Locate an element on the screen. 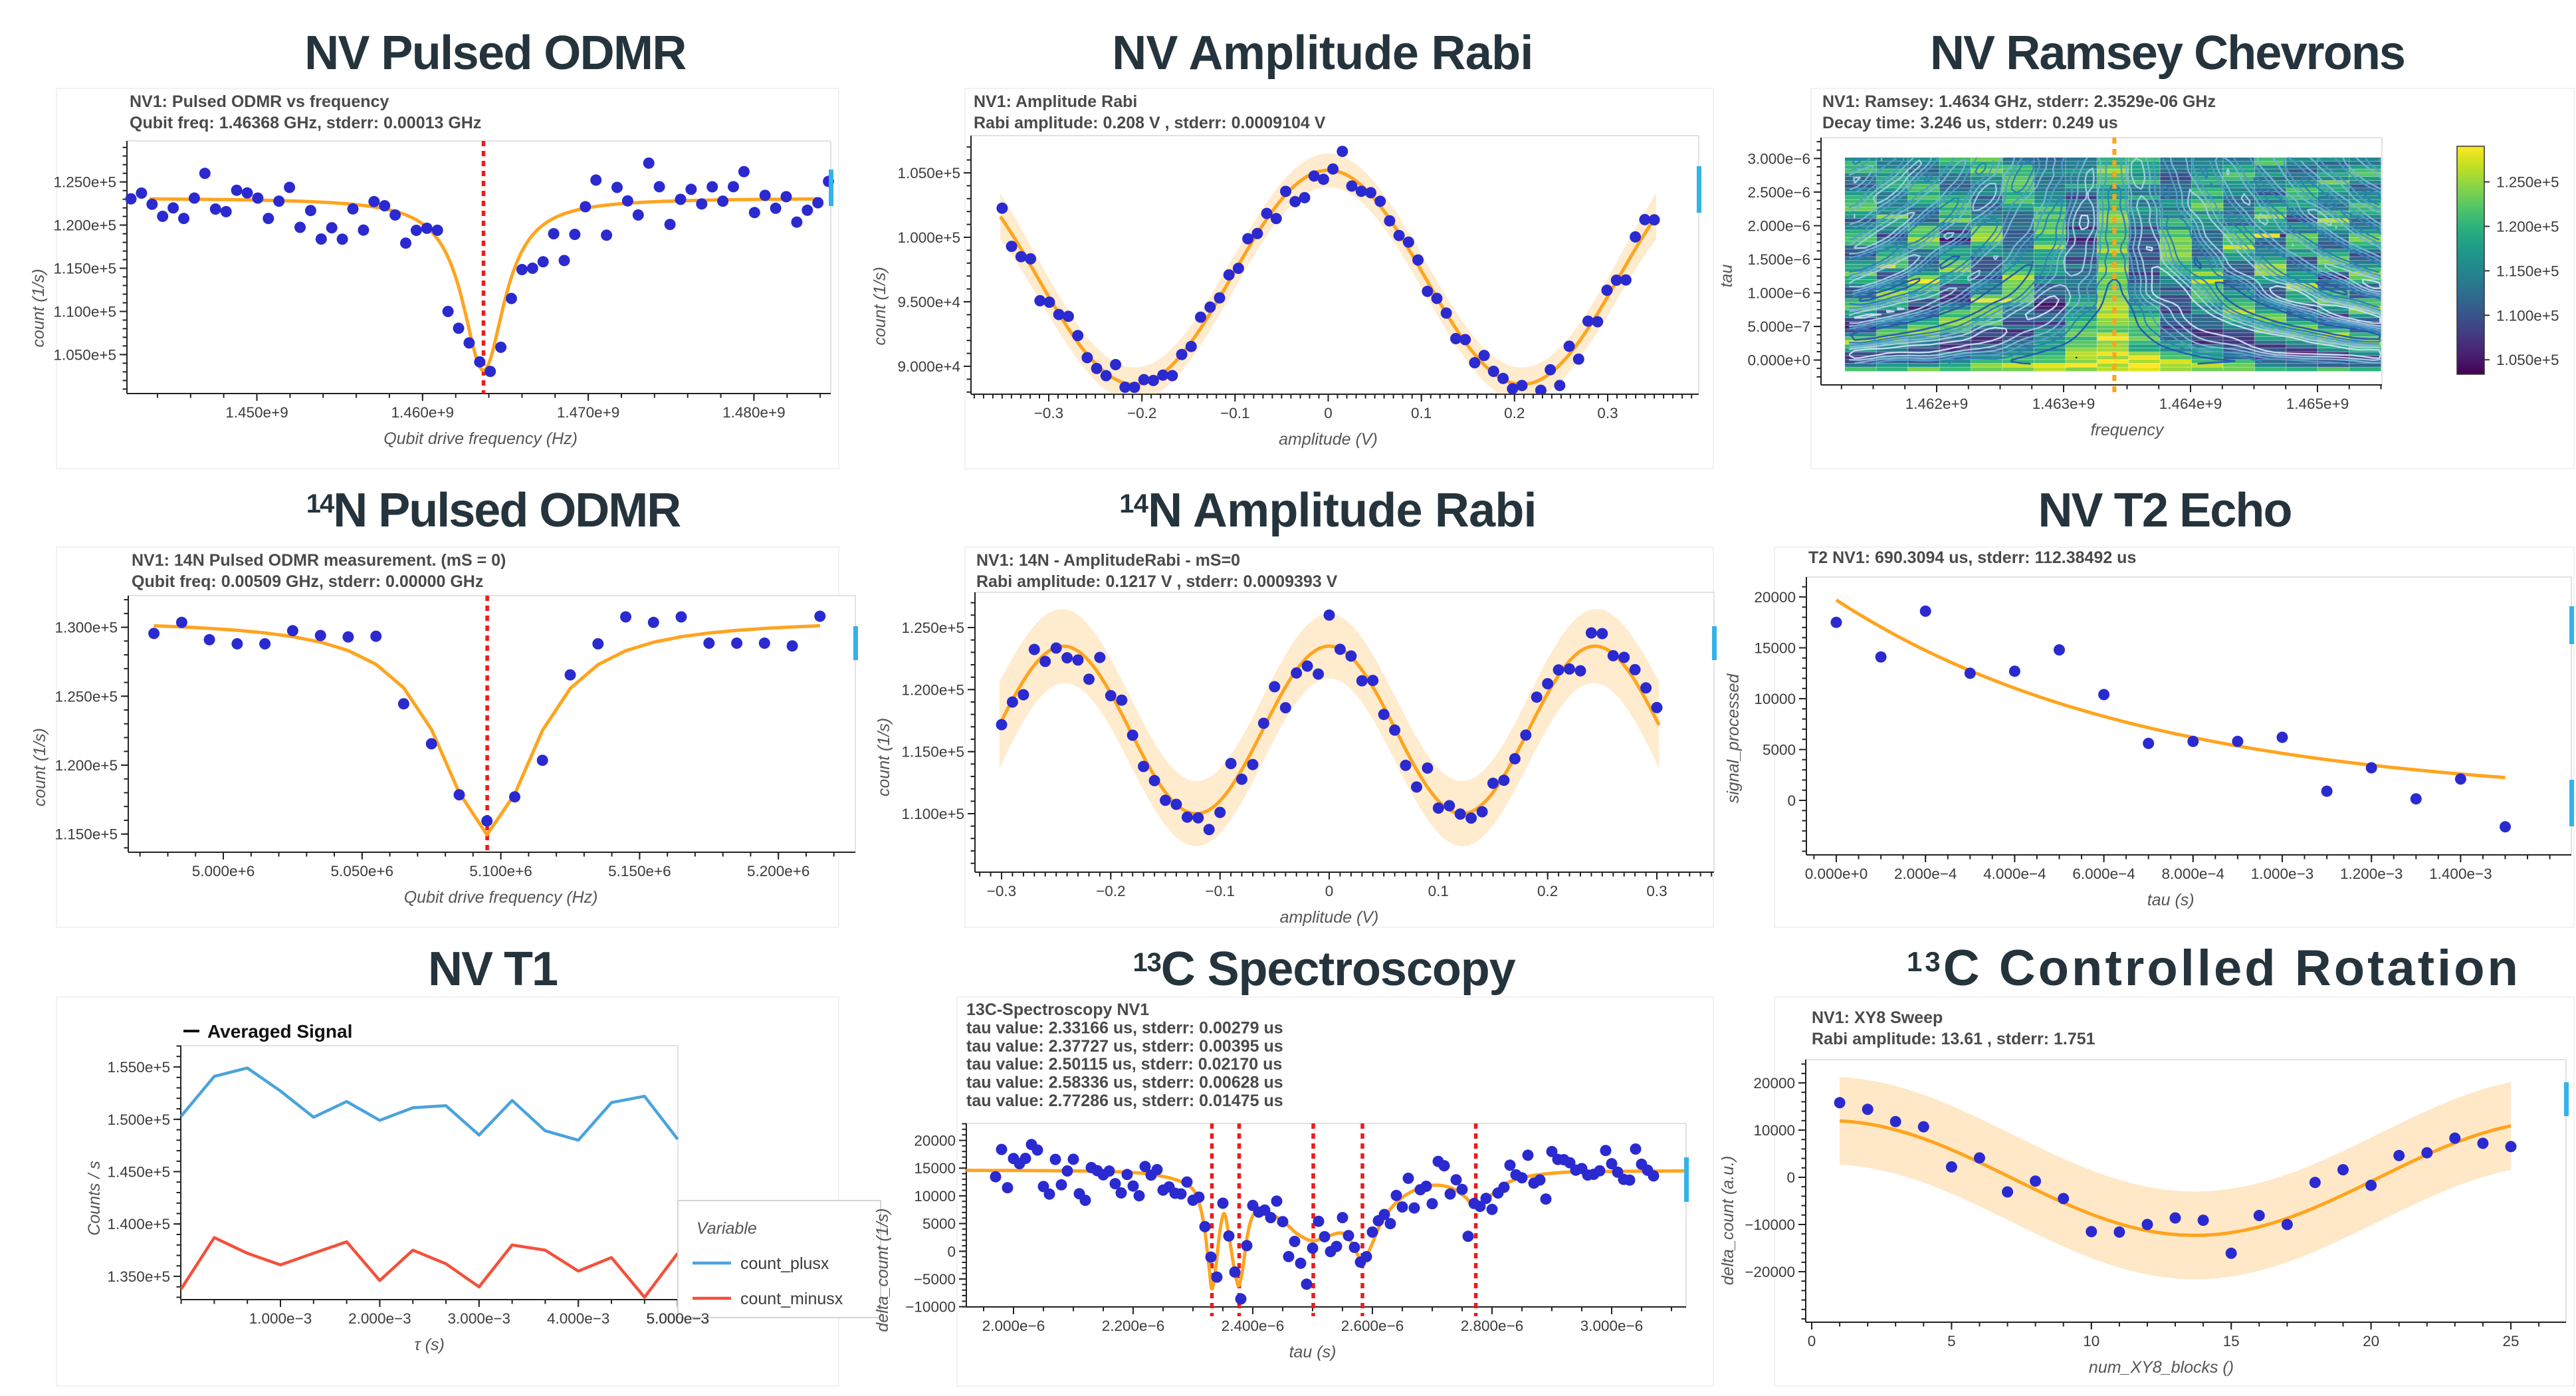  svg-text: 3.000e−6 is located at coordinates (1611, 1326).